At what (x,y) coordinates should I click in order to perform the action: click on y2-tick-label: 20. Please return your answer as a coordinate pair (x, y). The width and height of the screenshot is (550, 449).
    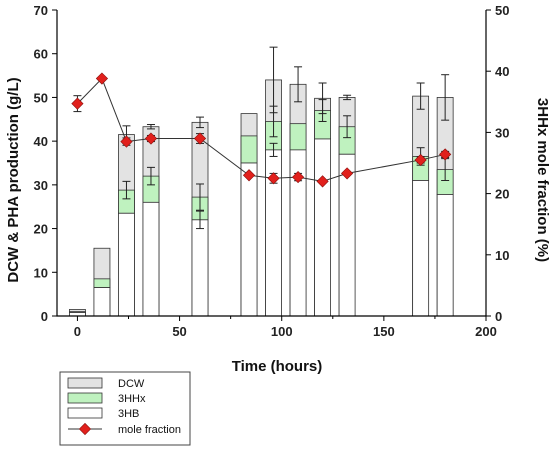
    Looking at the image, I should click on (502, 194).